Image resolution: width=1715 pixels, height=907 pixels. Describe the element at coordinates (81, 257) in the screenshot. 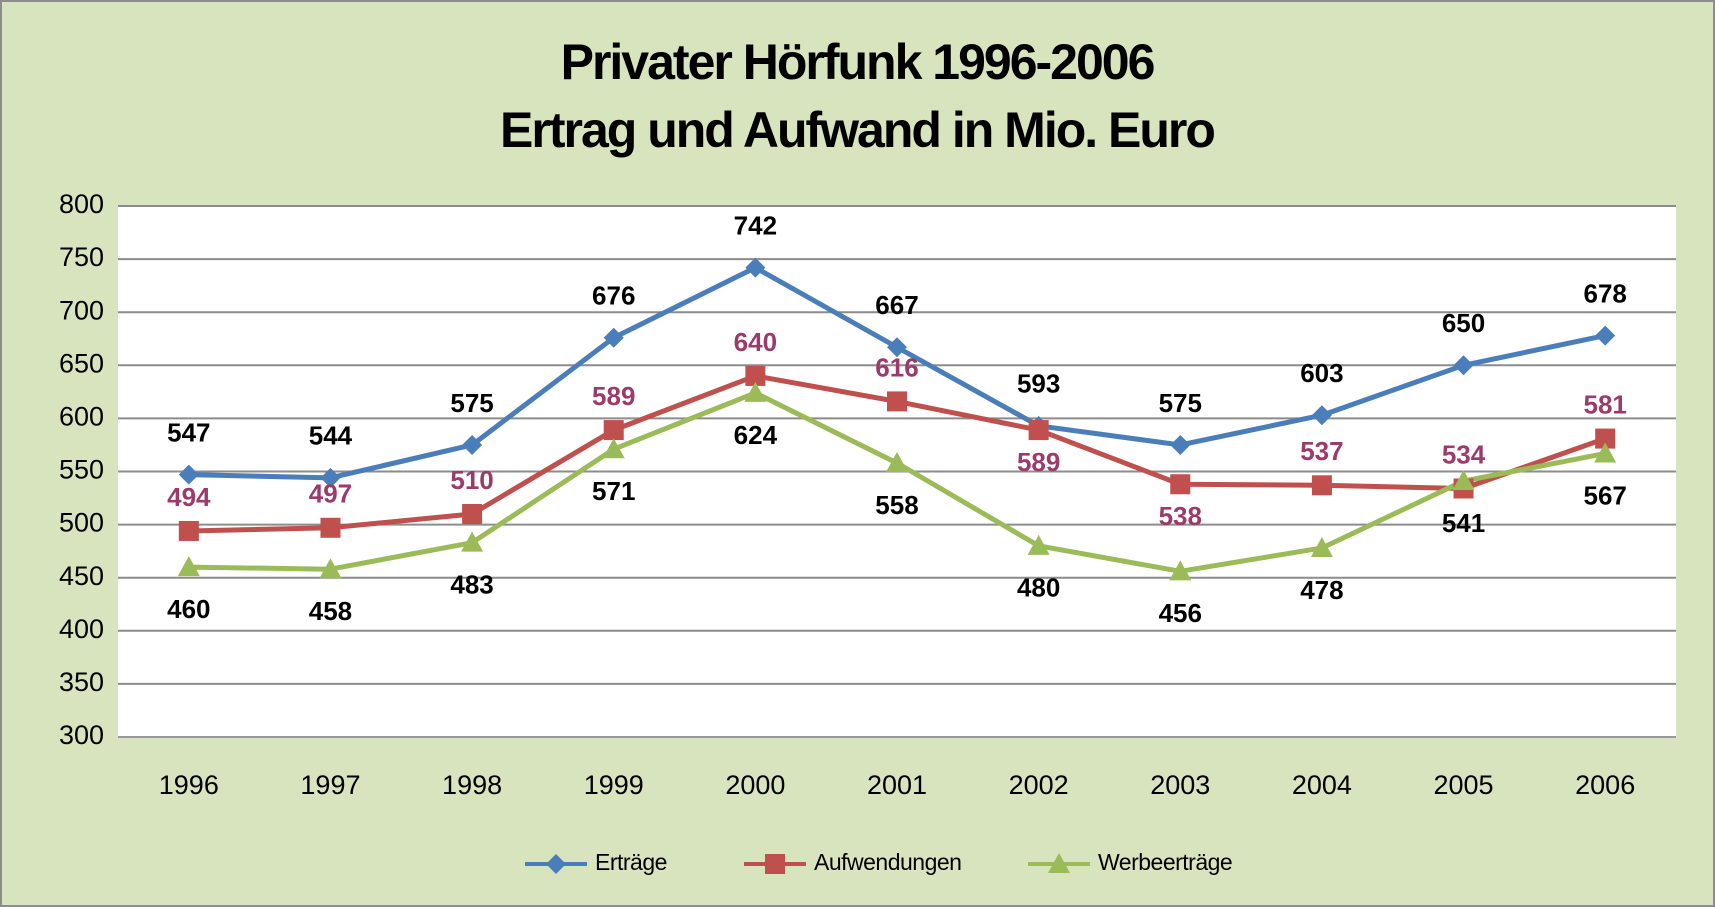

I see `y-tick-label: 750` at that location.